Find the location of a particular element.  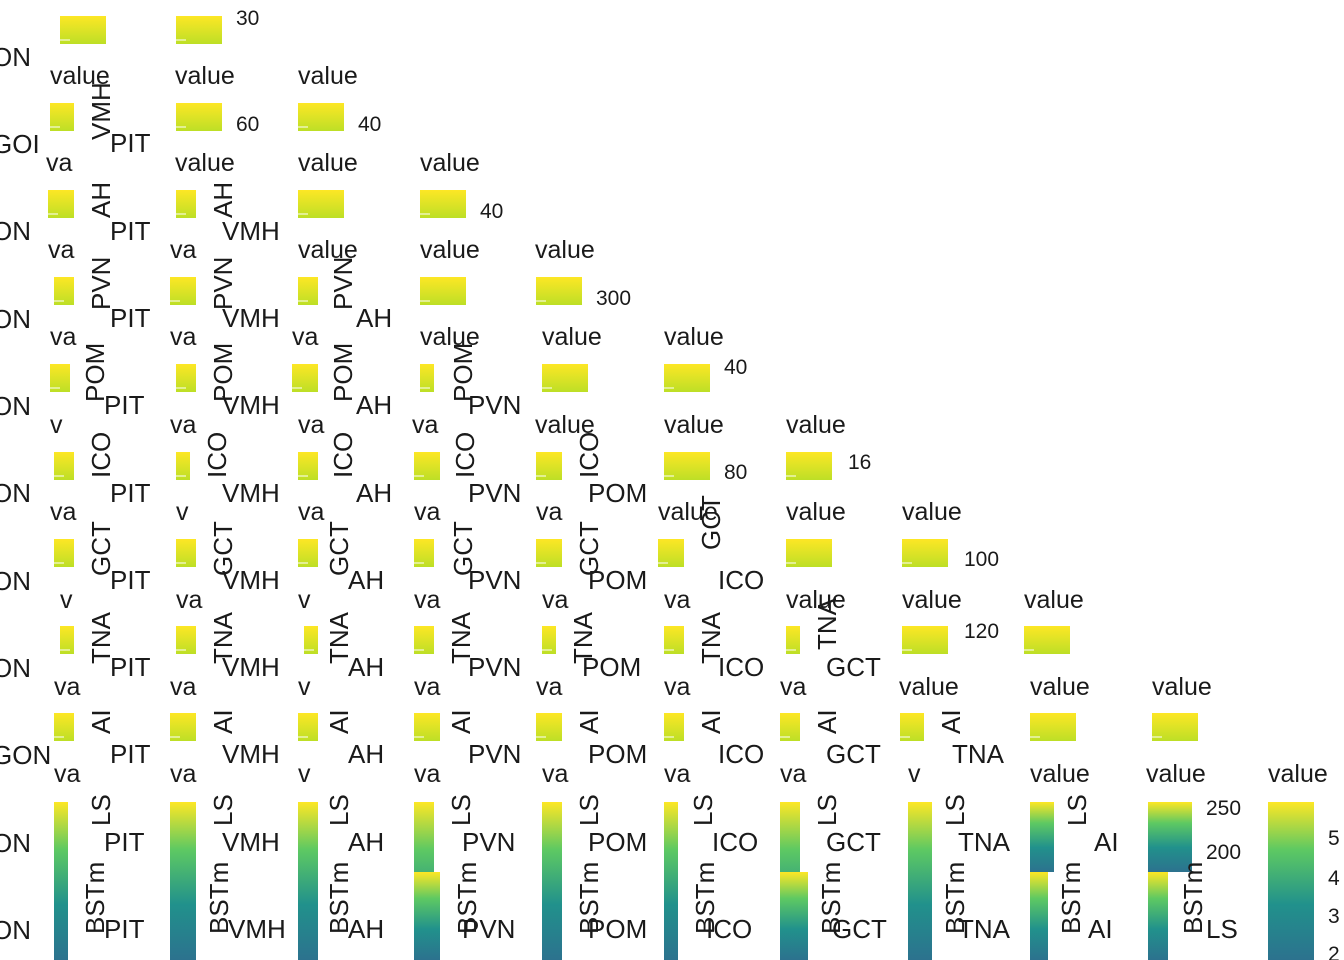

legend-key-r8-c1 is located at coordinates (183, 727).